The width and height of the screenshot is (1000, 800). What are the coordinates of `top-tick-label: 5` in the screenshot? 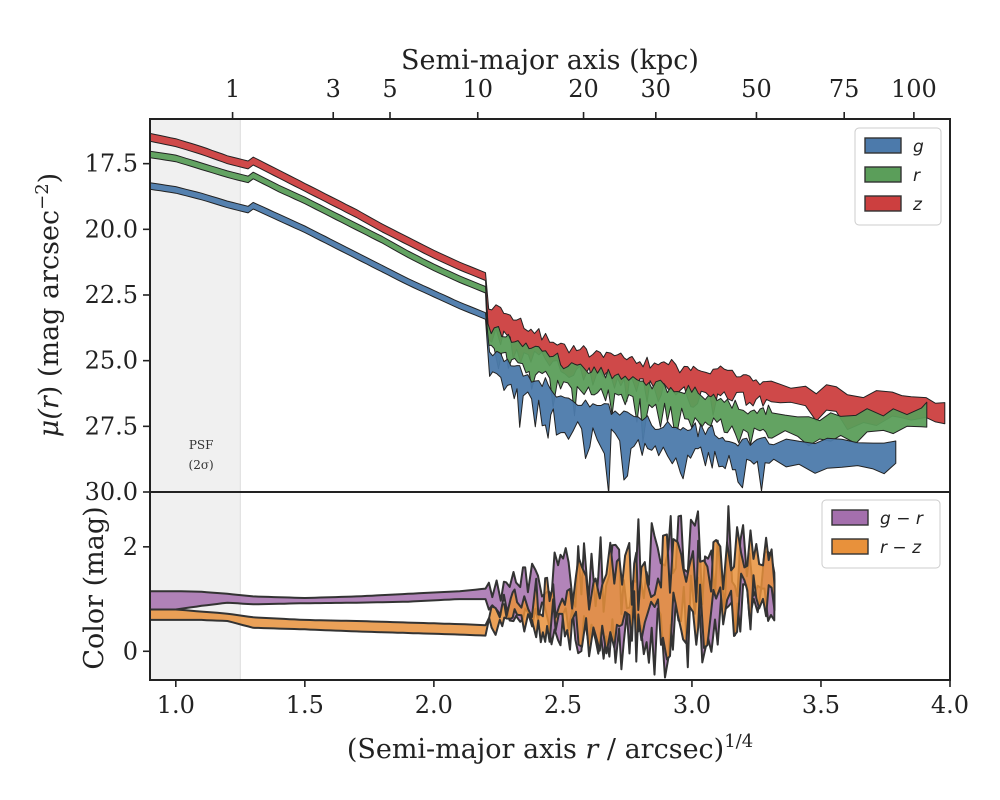 It's located at (389, 89).